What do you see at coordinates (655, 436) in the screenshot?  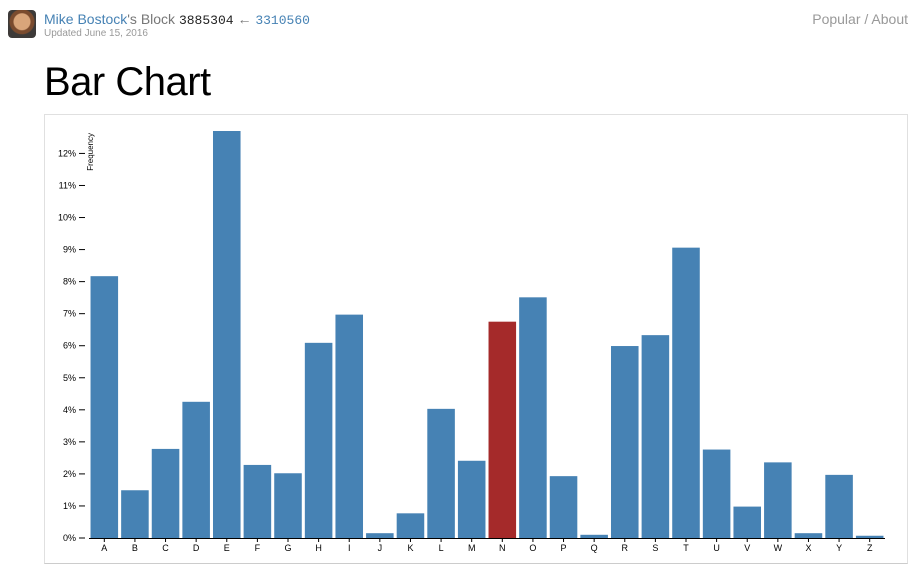 I see `bar-s` at bounding box center [655, 436].